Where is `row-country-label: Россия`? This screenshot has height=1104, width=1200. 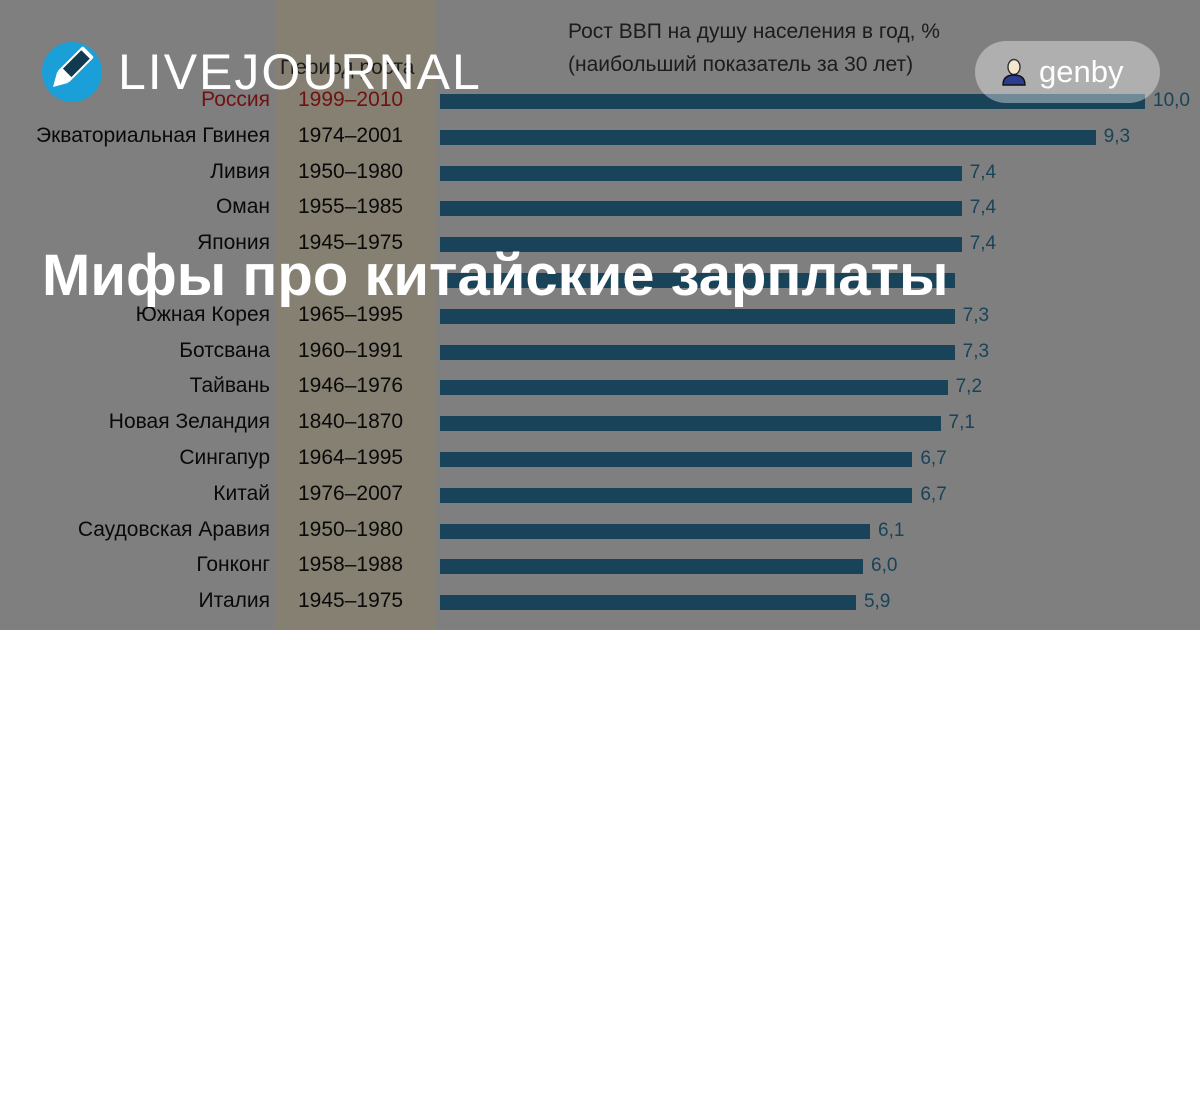
row-country-label: Россия is located at coordinates (235, 99).